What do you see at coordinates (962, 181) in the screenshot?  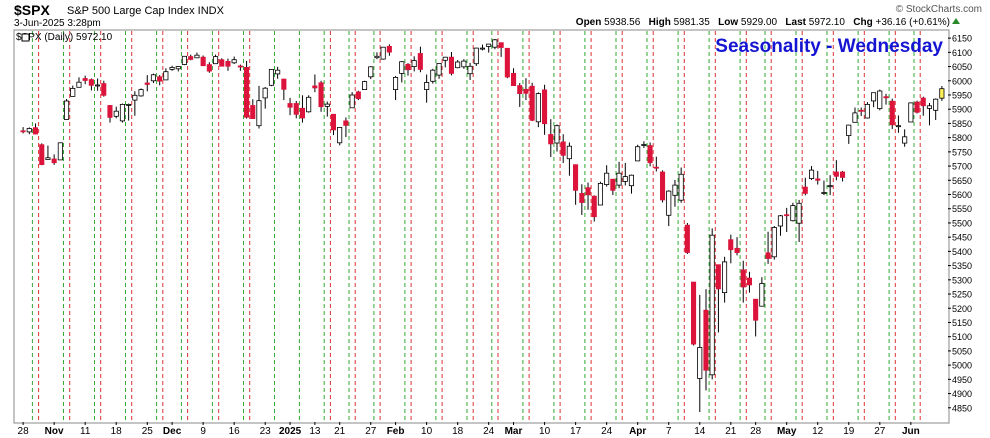 I see `y-tick-label: 5650` at bounding box center [962, 181].